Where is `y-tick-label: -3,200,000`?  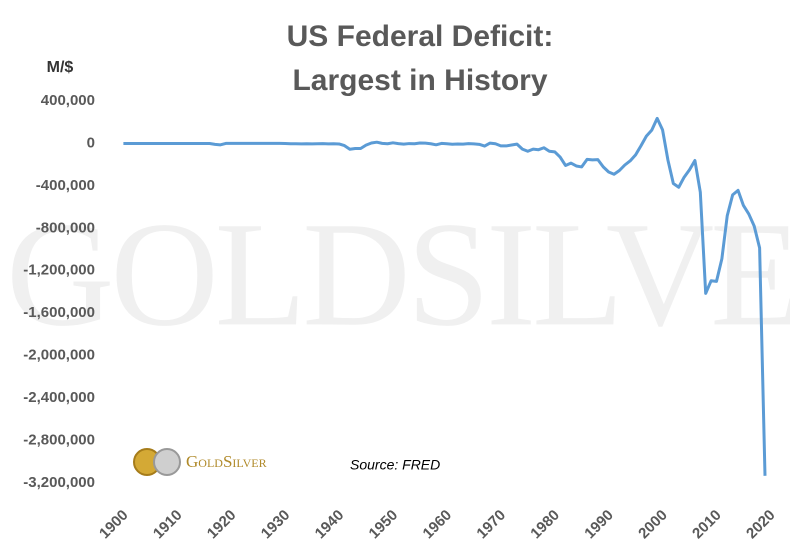
y-tick-label: -3,200,000 is located at coordinates (59, 482).